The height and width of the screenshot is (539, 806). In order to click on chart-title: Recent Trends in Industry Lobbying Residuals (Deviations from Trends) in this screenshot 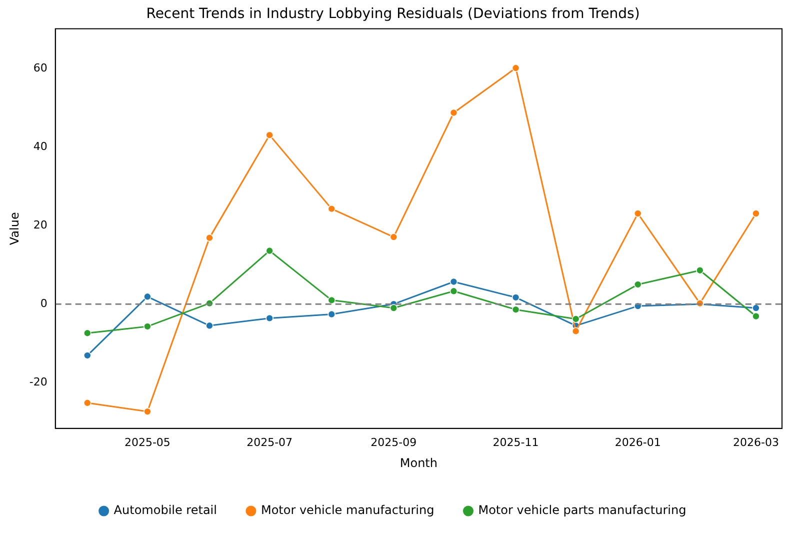, I will do `click(393, 14)`.